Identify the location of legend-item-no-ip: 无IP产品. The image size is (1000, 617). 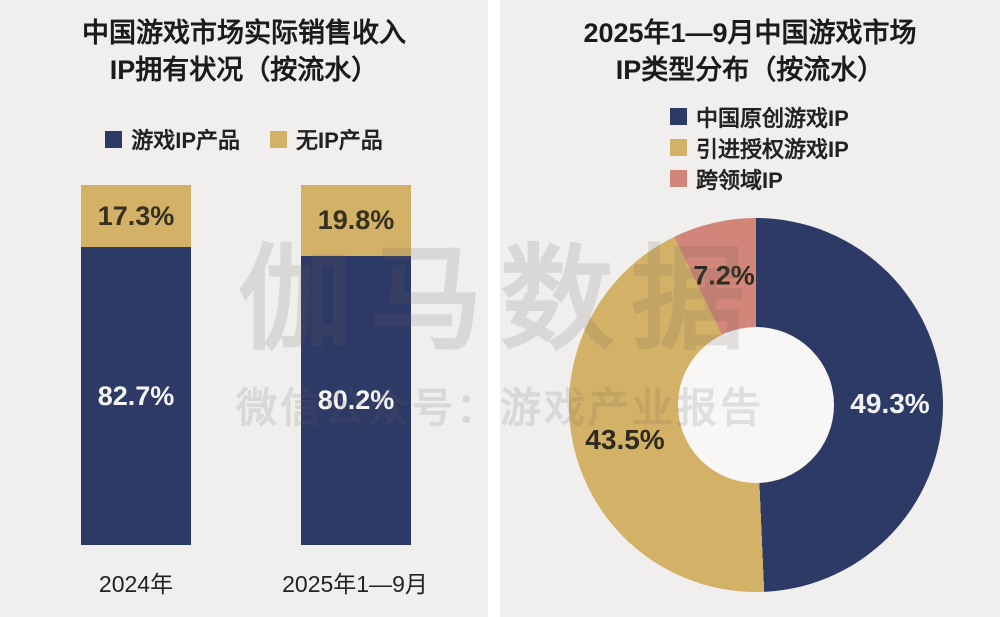
(326, 139).